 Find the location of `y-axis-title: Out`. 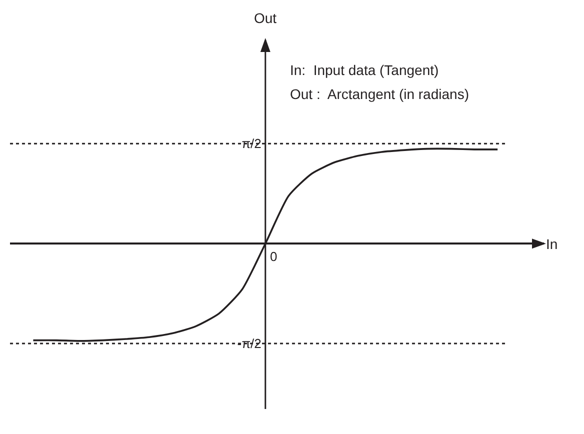

y-axis-title: Out is located at coordinates (265, 18).